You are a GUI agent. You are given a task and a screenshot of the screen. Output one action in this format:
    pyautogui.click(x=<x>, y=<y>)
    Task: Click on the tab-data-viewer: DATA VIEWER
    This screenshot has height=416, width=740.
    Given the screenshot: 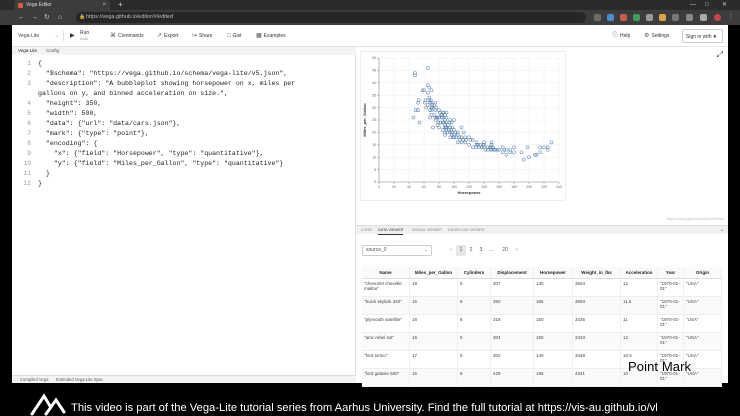 What is the action you would take?
    pyautogui.click(x=391, y=230)
    